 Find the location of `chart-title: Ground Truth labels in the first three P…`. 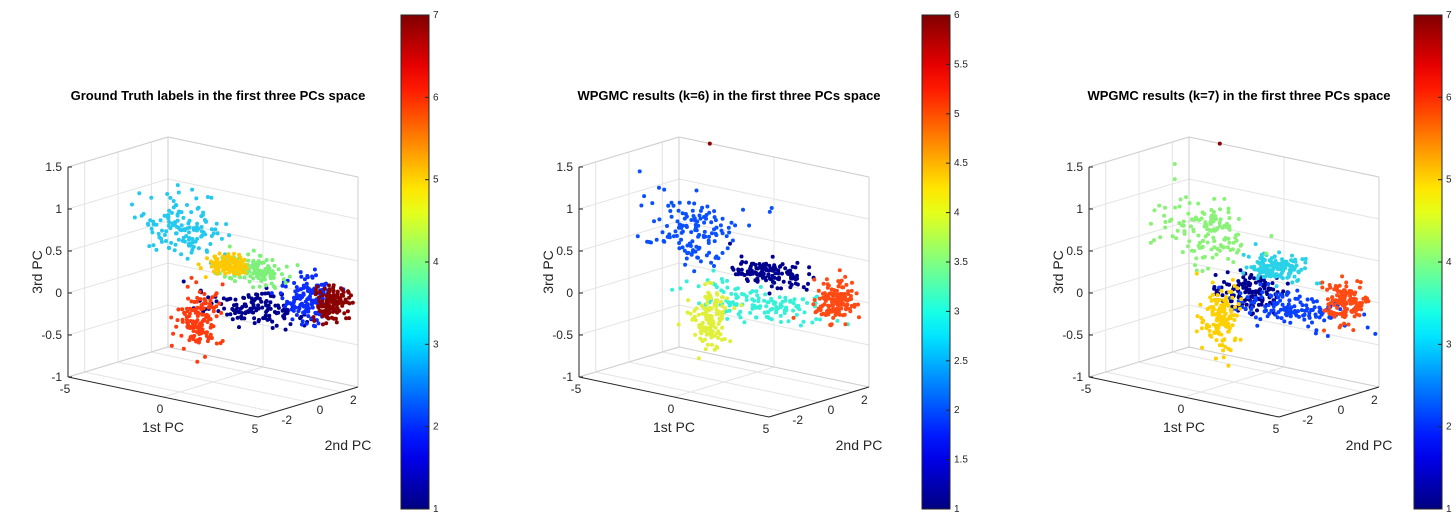

chart-title: Ground Truth labels in the first three P… is located at coordinates (218, 95).